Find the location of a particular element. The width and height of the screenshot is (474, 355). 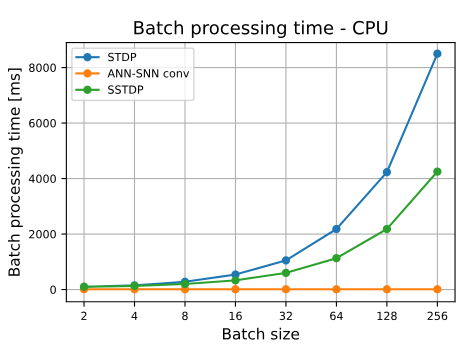

x-axis-title: Batch size is located at coordinates (261, 334).